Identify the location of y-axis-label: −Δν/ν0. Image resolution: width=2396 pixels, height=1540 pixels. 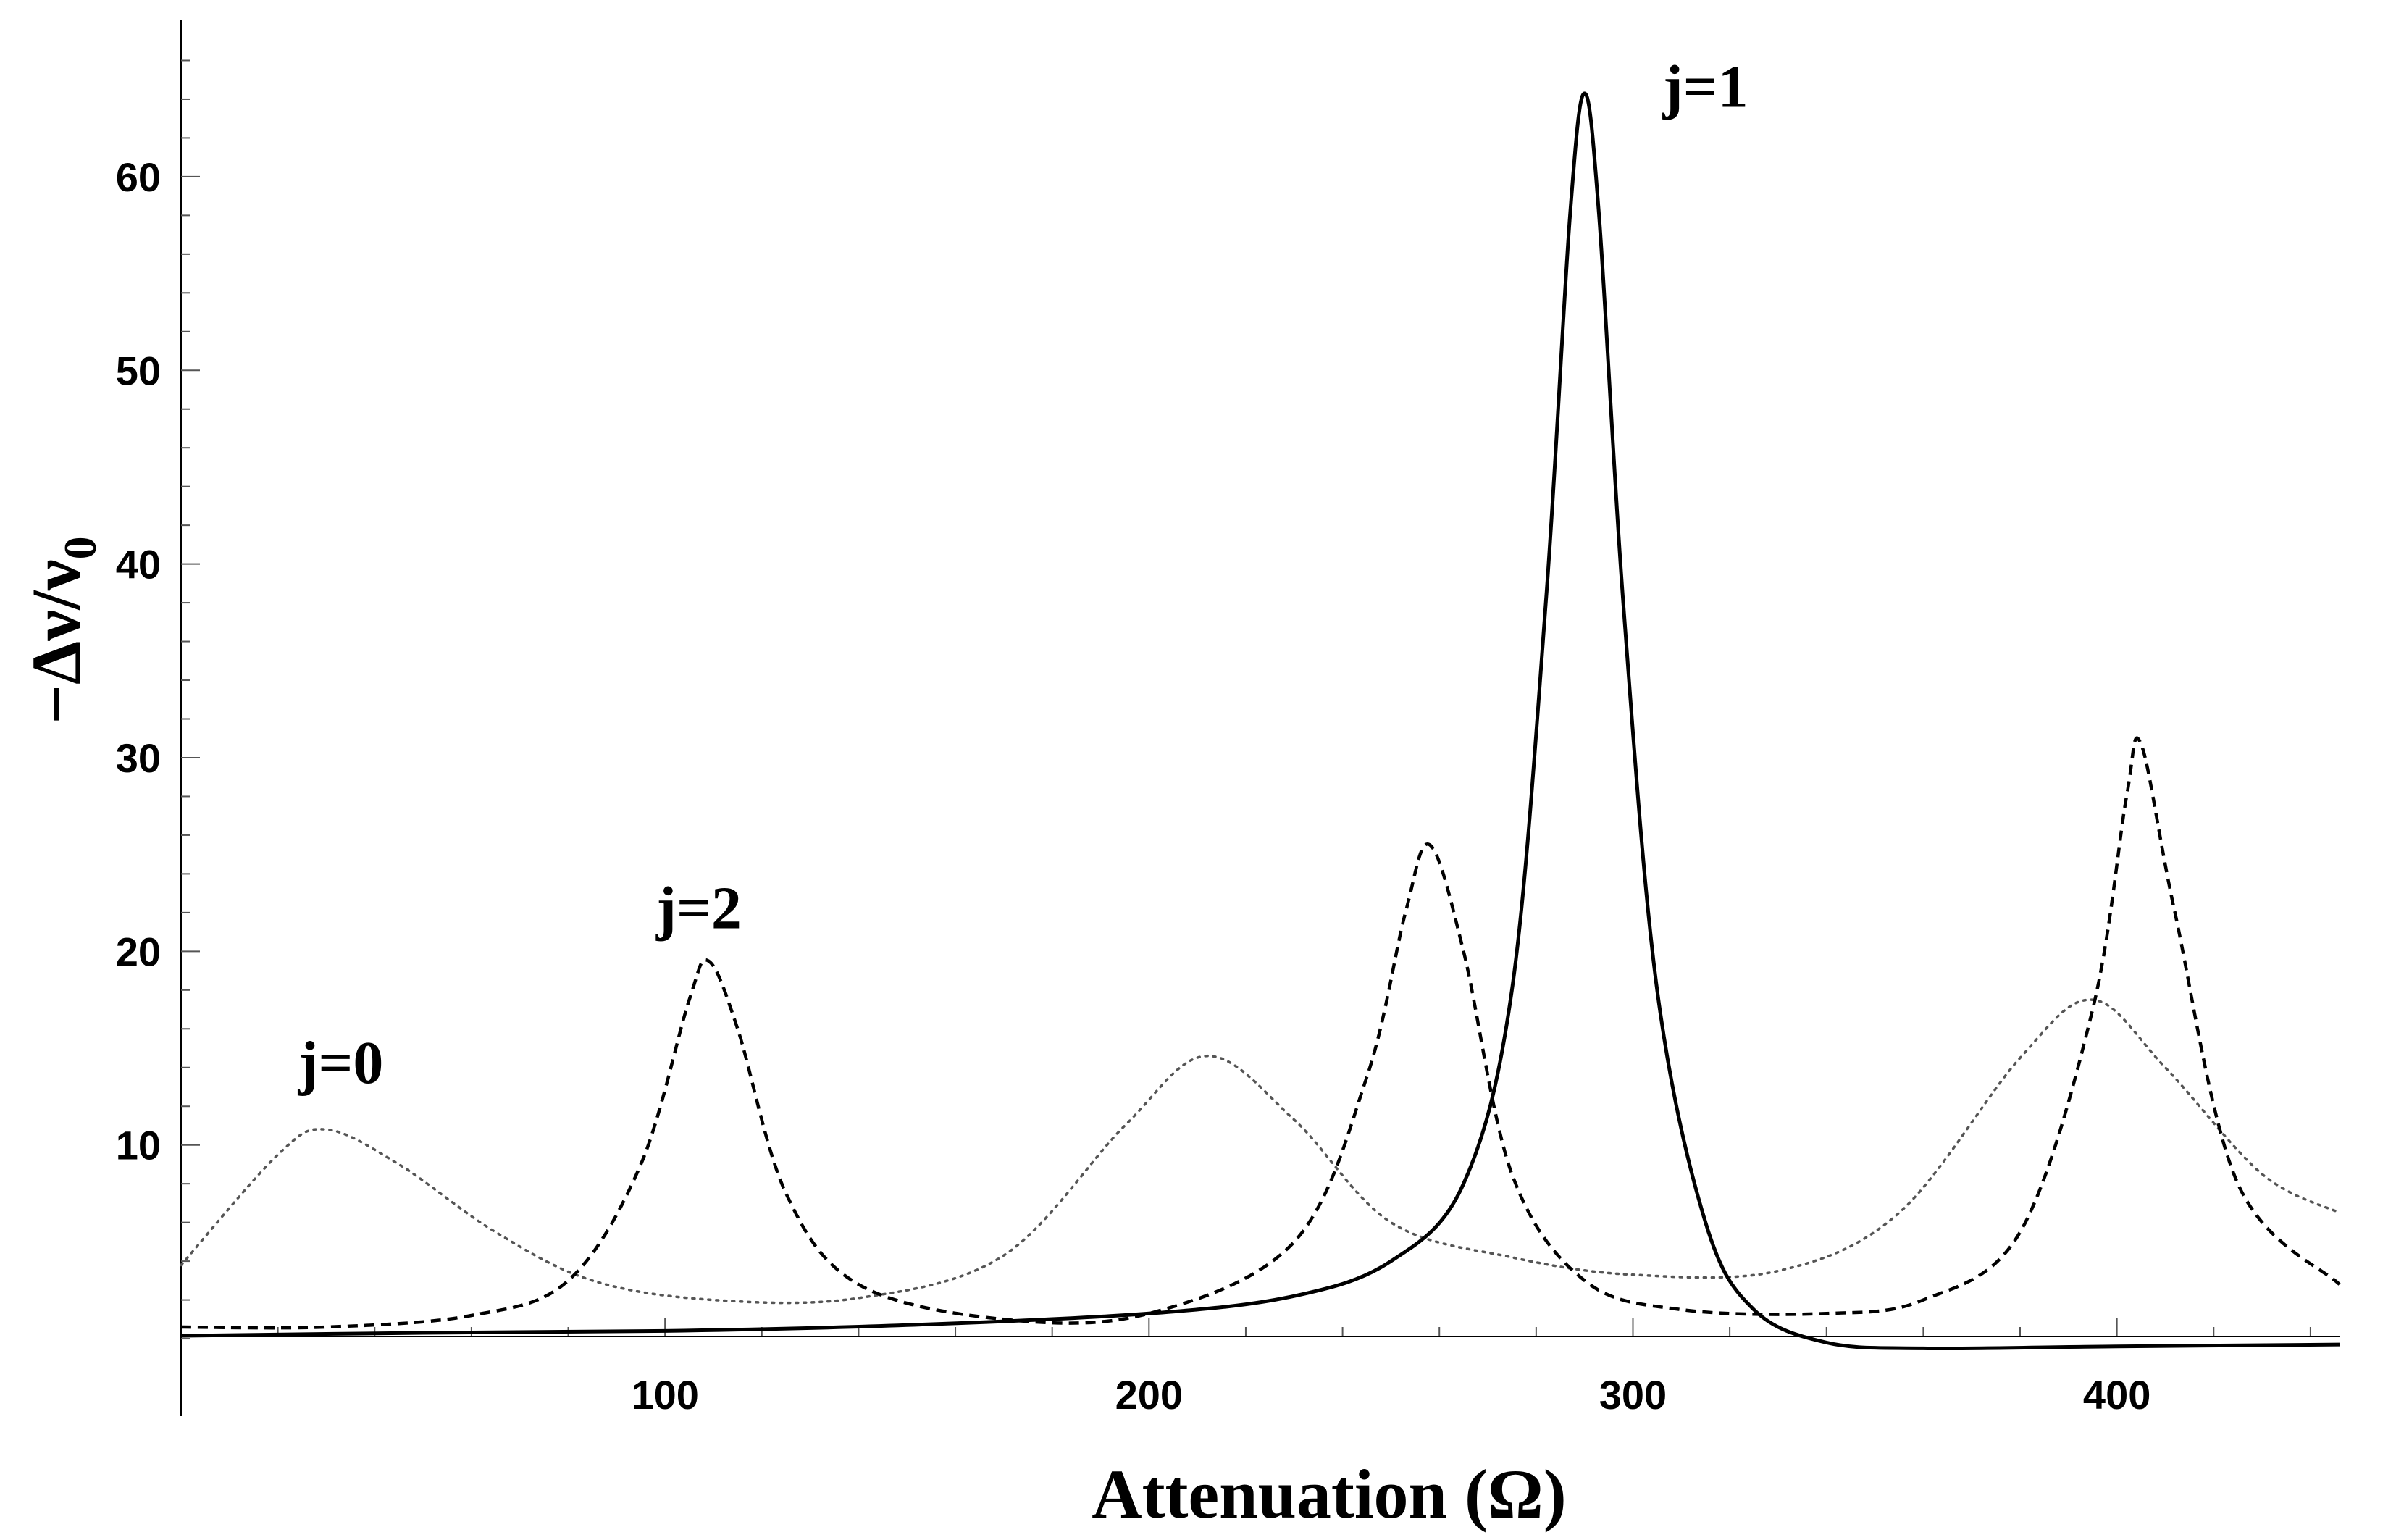
(61, 630).